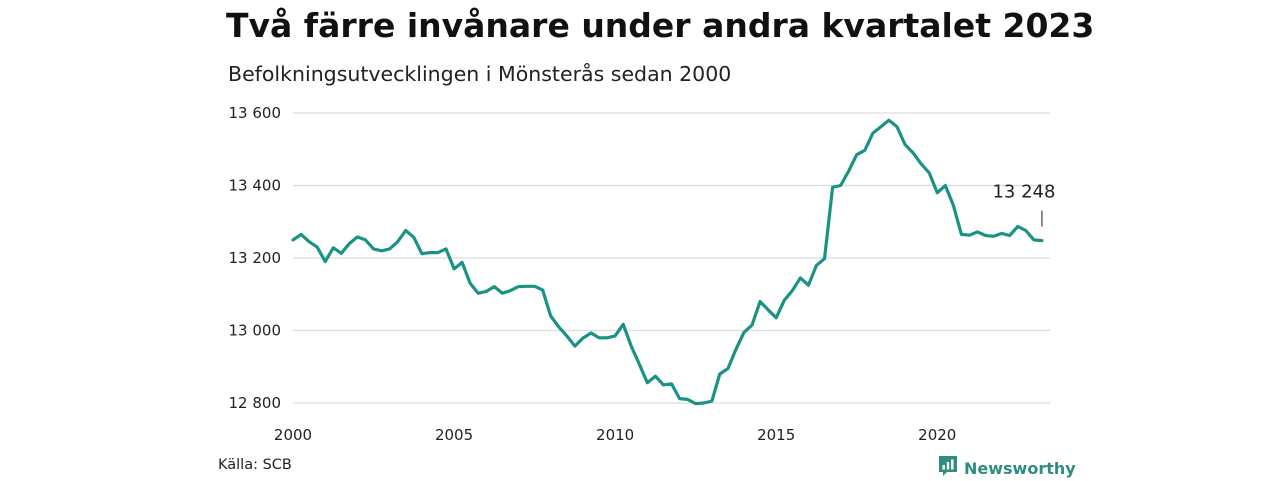  I want to click on annotation-layer: 13 248, so click(1023, 204).